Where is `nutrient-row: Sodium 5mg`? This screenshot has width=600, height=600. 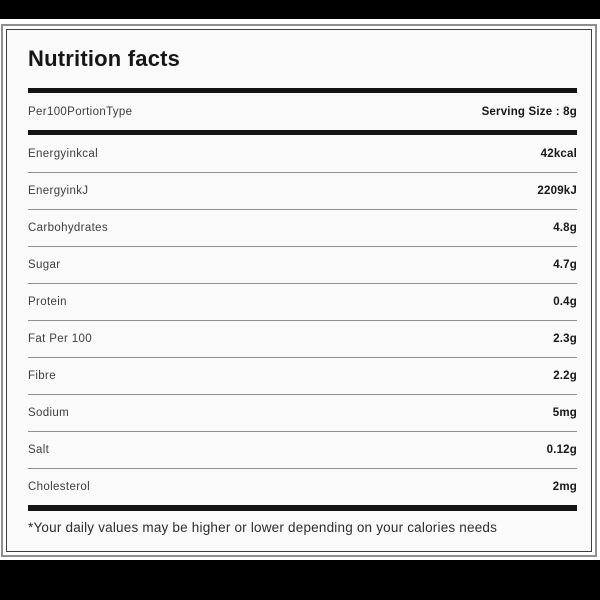
nutrient-row: Sodium 5mg is located at coordinates (302, 412).